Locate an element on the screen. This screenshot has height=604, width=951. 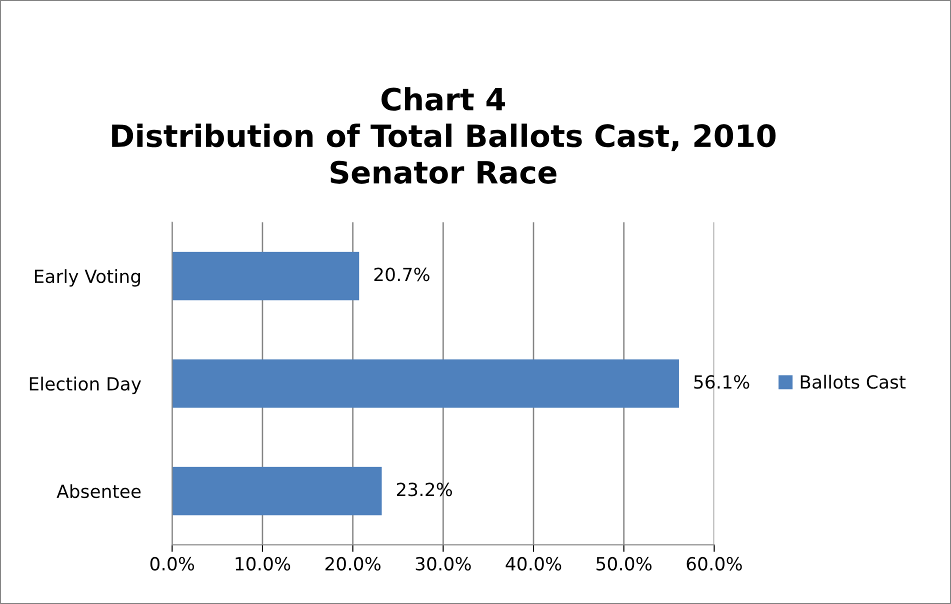
data-label: 56.1% is located at coordinates (722, 382).